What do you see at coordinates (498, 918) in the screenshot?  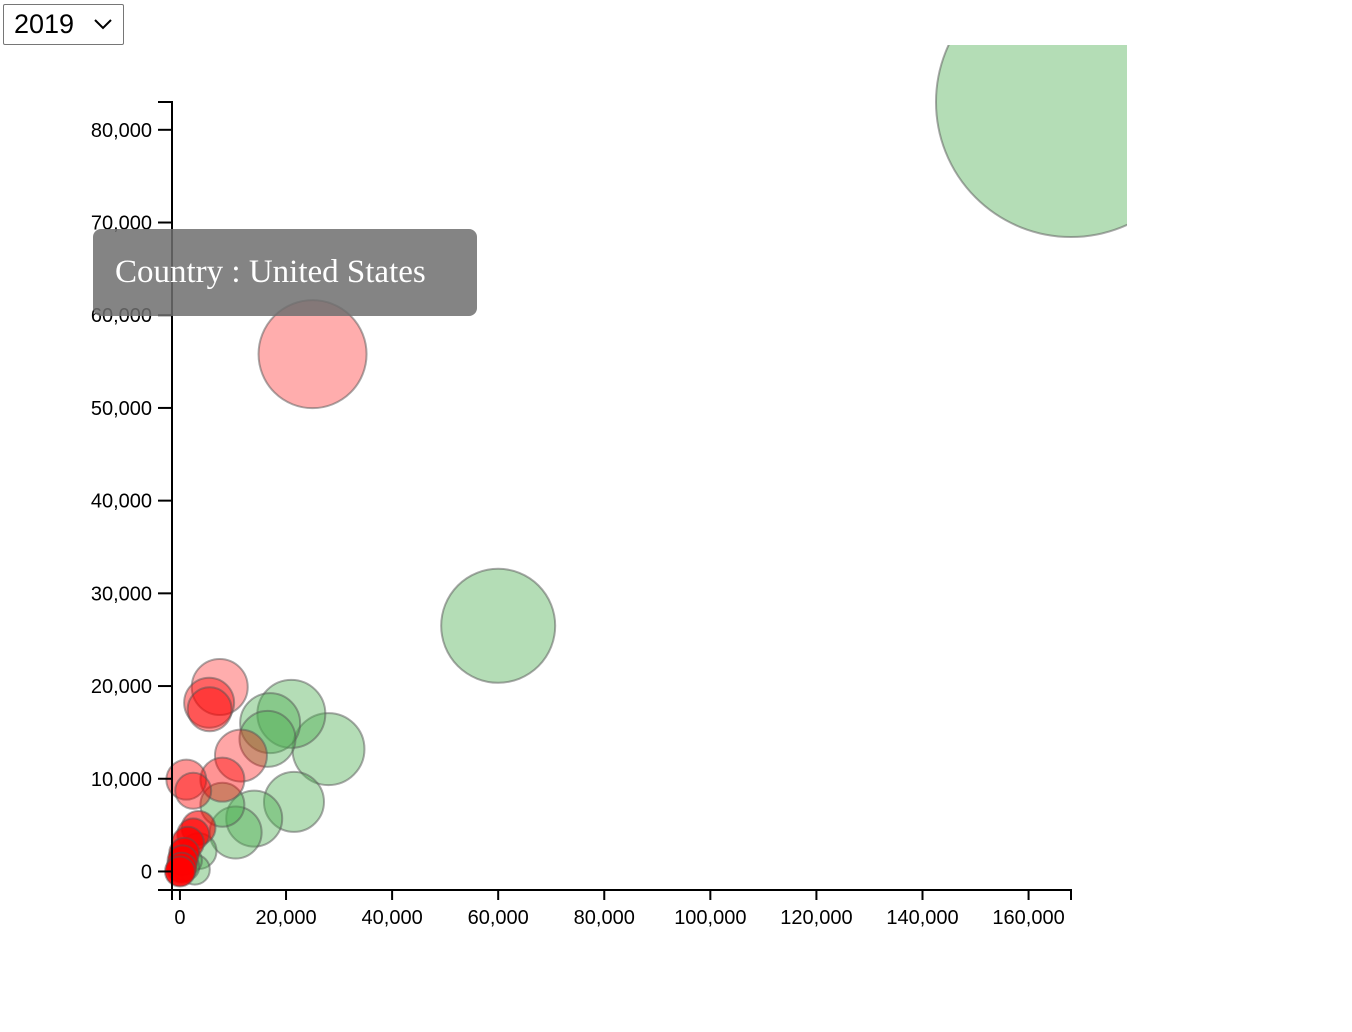 I see `x-tick-label: 60,000` at bounding box center [498, 918].